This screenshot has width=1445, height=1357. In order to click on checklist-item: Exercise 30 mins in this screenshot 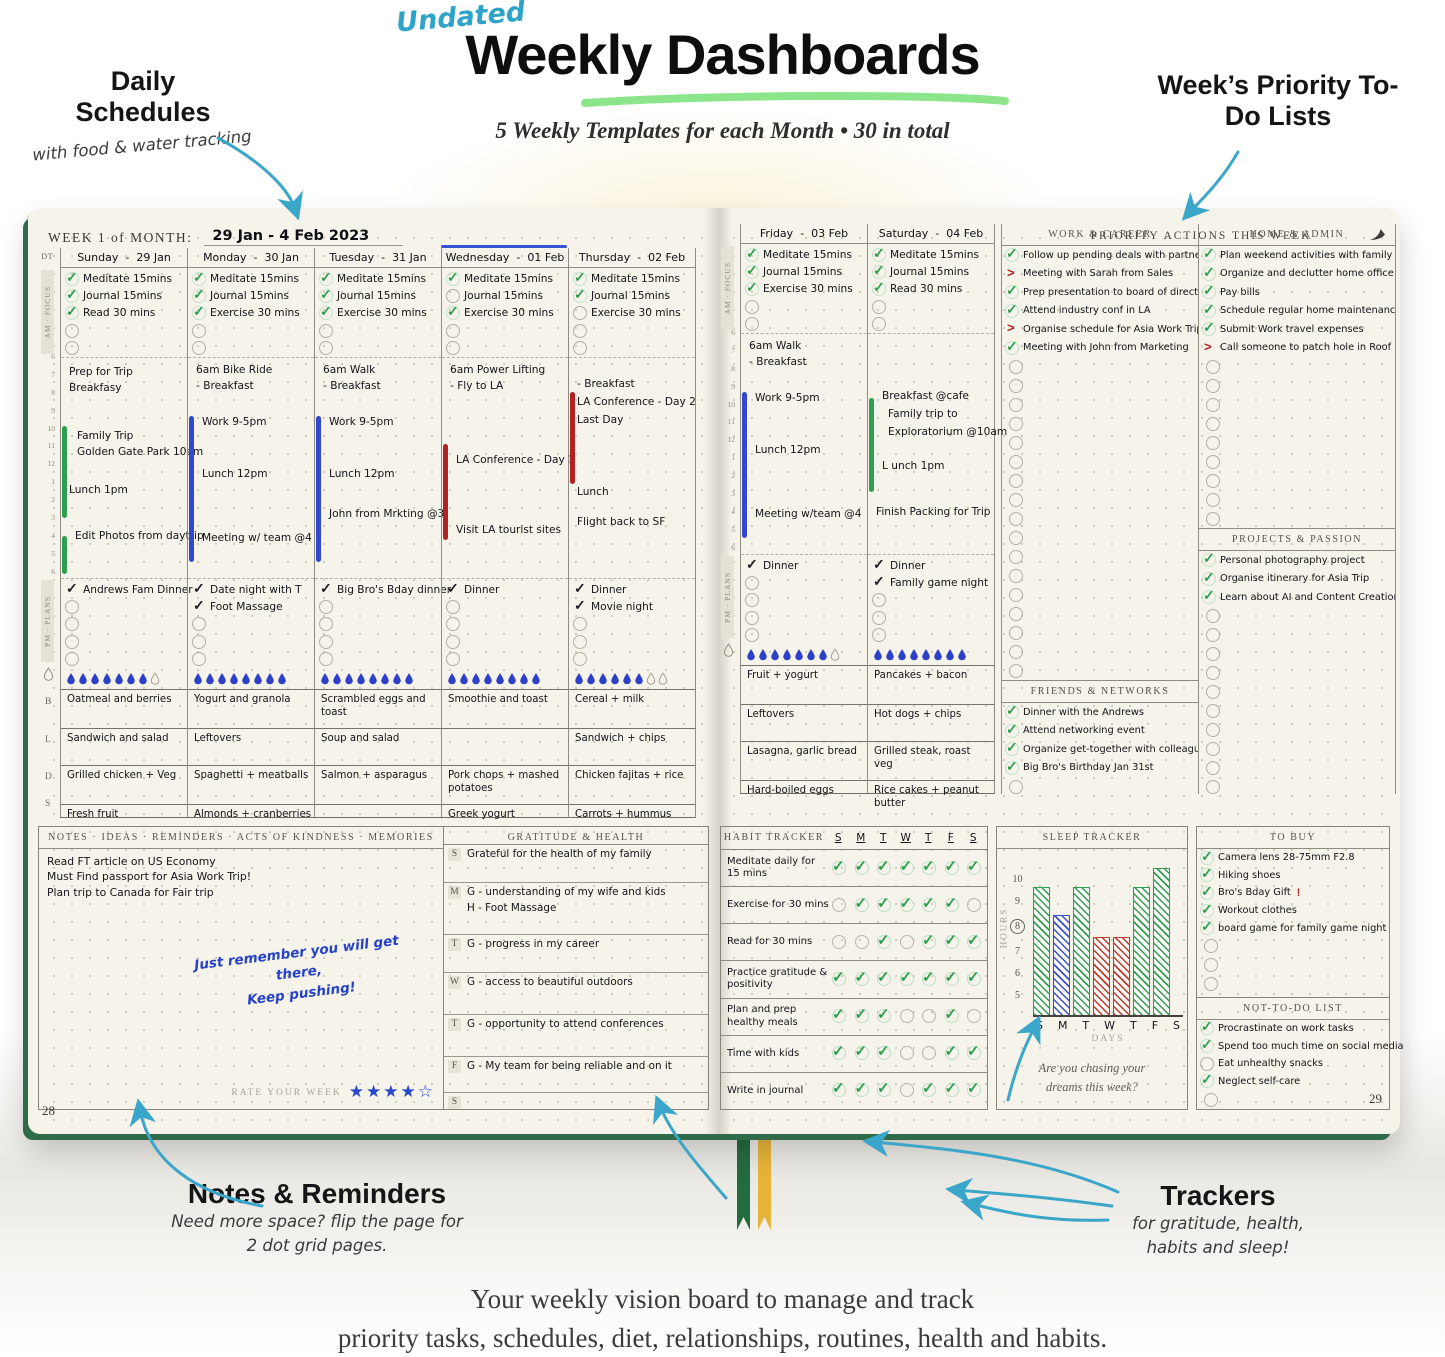, I will do `click(505, 312)`.